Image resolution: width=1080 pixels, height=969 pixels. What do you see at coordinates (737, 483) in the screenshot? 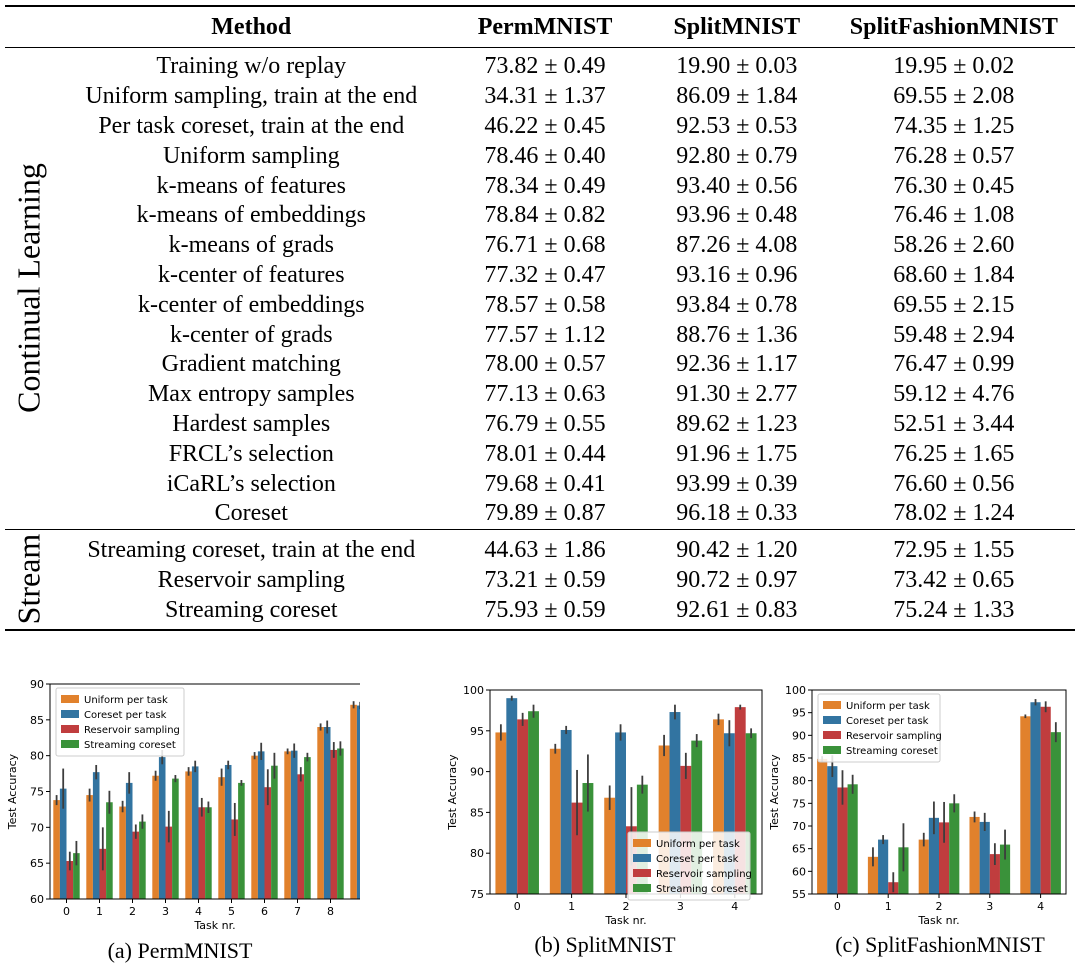
I see `splitmnist-cell: 93.99 ± 0.39` at bounding box center [737, 483].